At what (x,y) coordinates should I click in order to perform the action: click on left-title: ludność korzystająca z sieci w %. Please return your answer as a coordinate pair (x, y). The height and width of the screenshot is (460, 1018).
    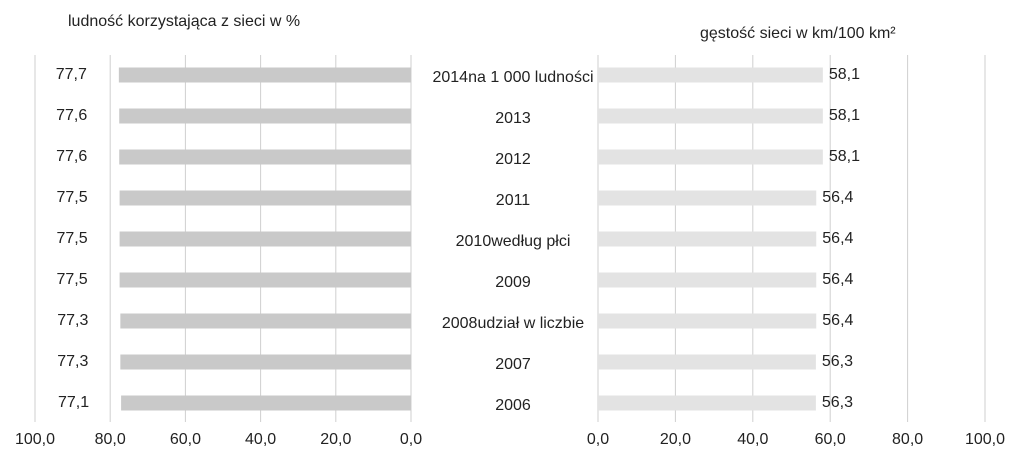
    Looking at the image, I should click on (184, 21).